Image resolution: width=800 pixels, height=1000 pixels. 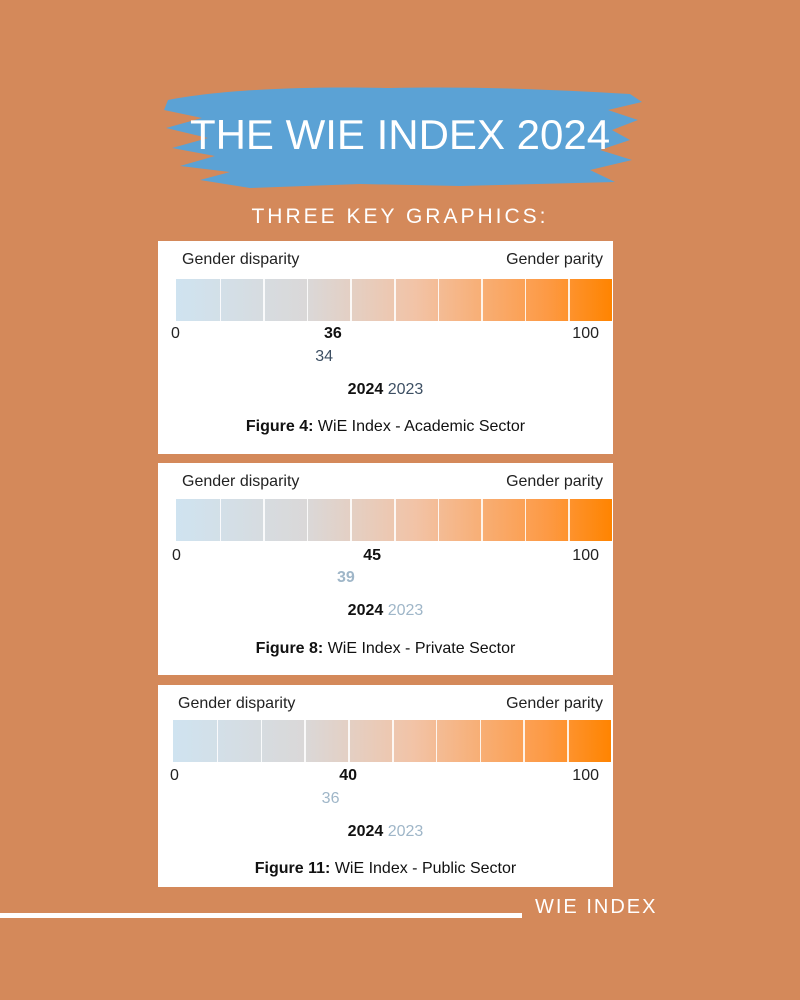 I want to click on value-2023: 36, so click(x=330, y=798).